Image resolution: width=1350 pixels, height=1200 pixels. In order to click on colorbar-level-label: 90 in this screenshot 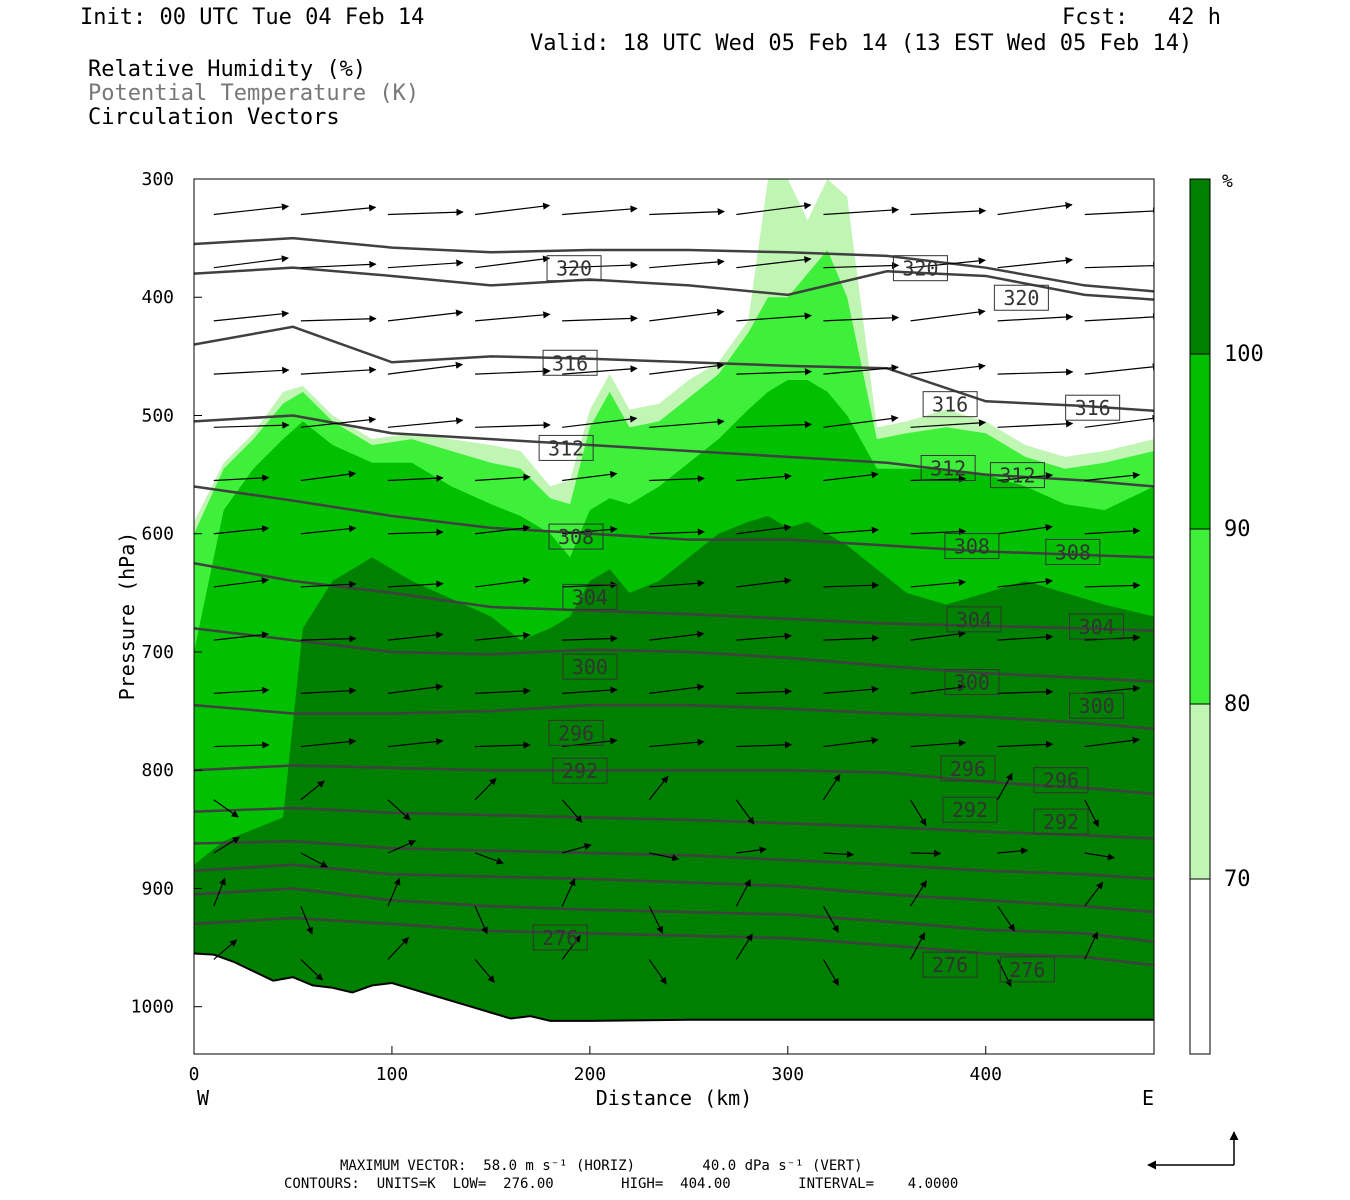, I will do `click(1237, 529)`.